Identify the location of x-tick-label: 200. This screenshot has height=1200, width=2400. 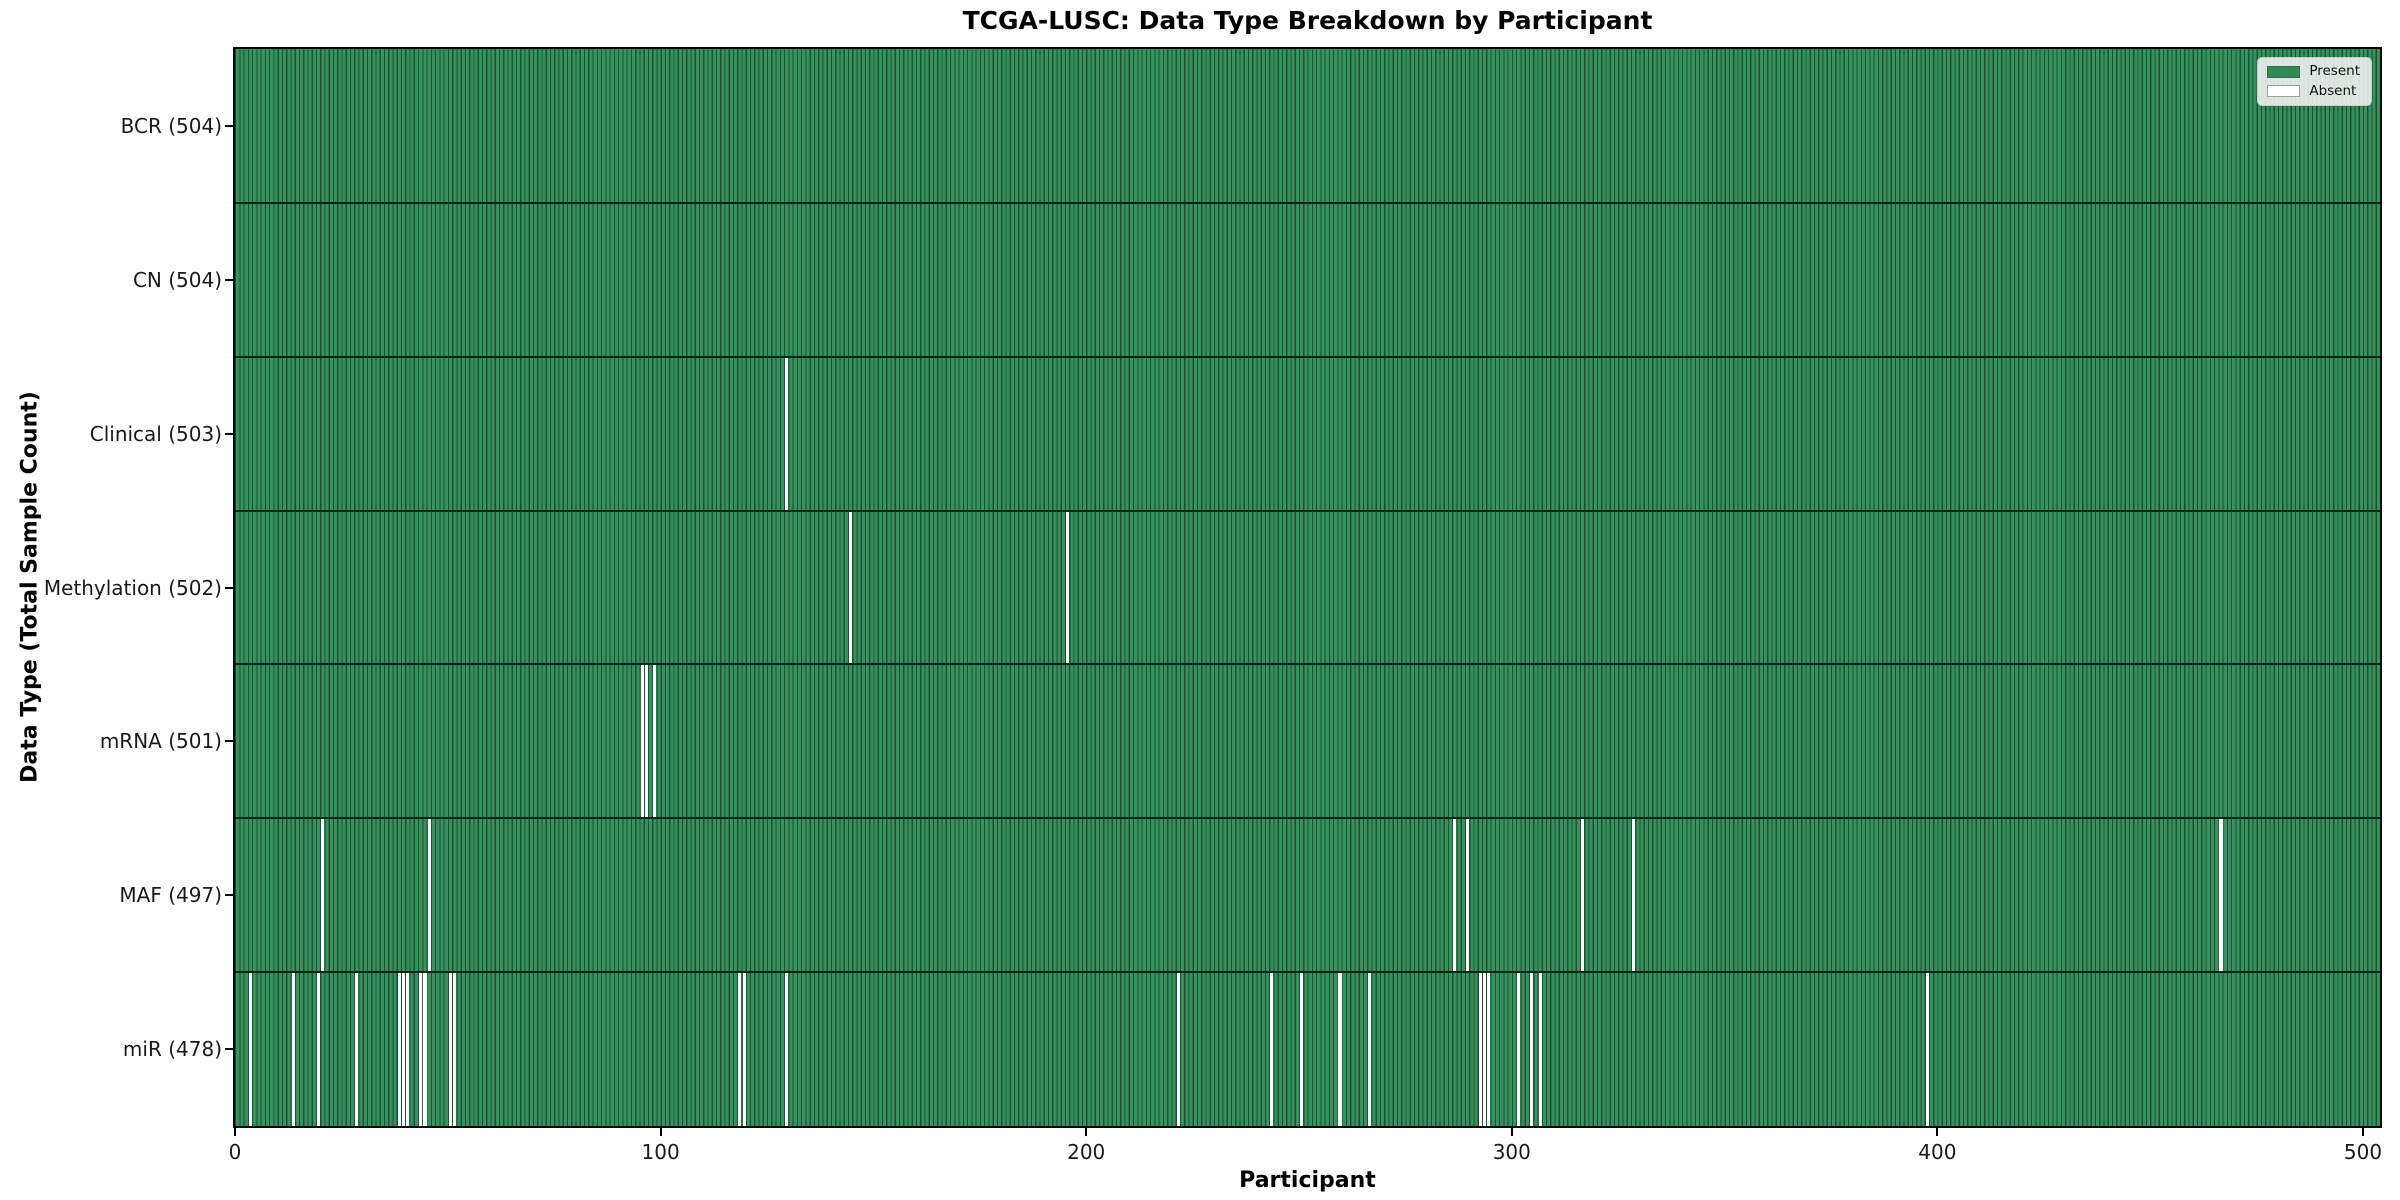
(1086, 1152).